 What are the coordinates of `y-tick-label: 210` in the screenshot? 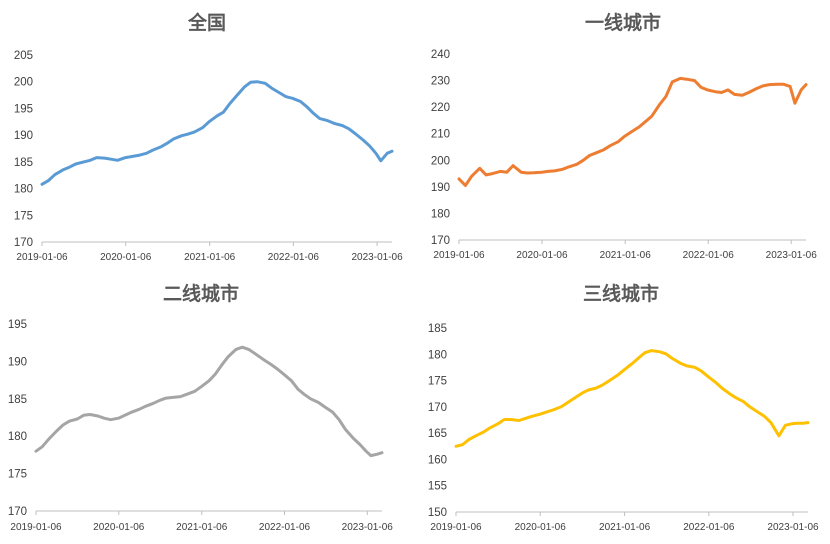 It's located at (440, 135).